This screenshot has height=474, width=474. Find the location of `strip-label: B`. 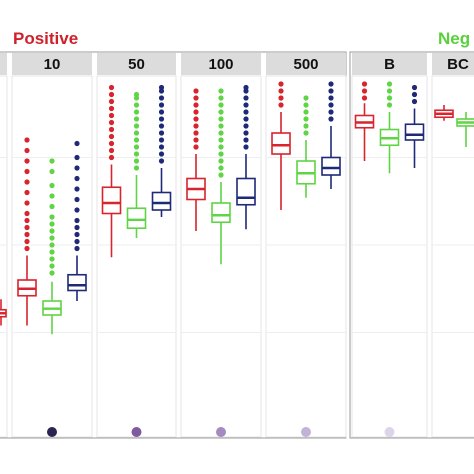

strip-label: B is located at coordinates (389, 64).